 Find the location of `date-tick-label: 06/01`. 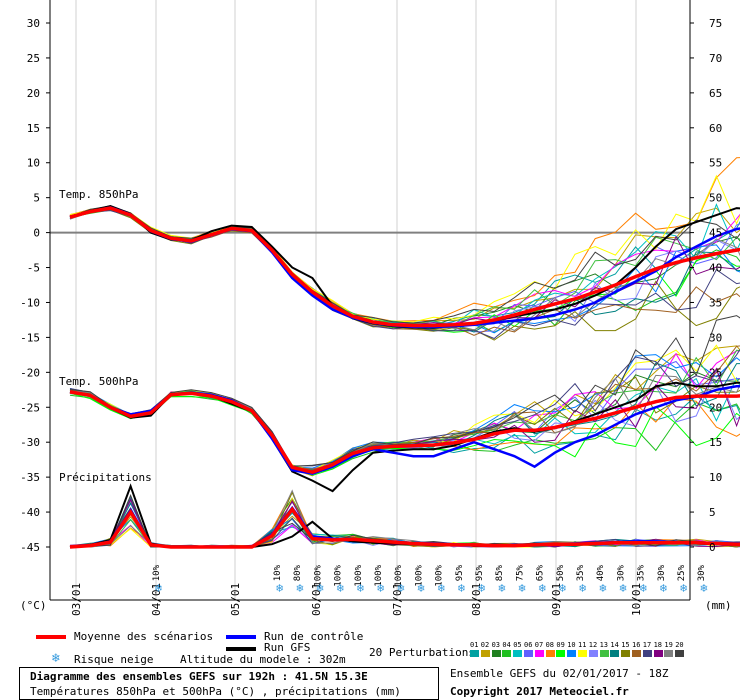

date-tick-label: 06/01 is located at coordinates (316, 599).